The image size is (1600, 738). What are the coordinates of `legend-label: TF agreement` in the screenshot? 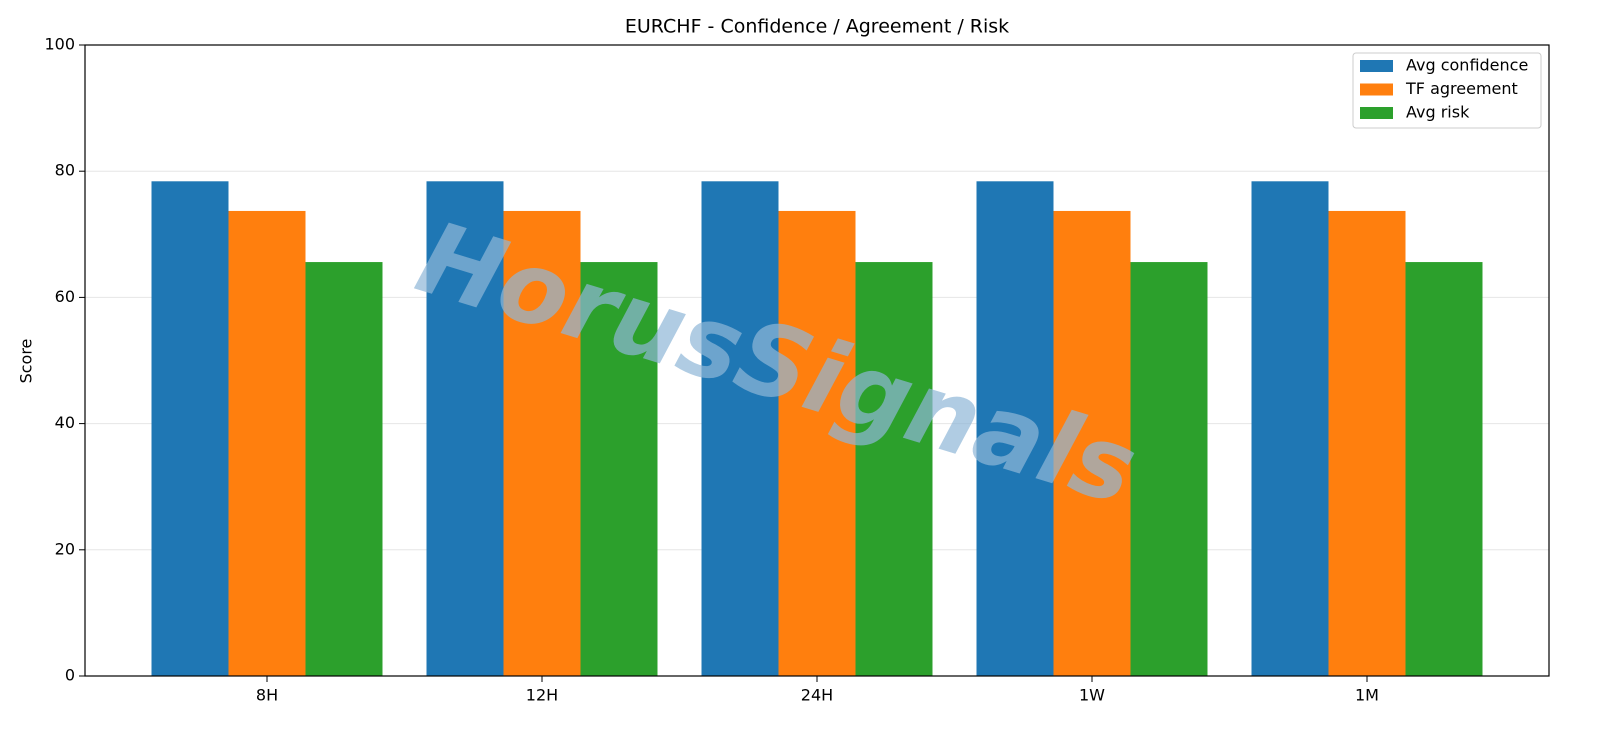 It's located at (1461, 88).